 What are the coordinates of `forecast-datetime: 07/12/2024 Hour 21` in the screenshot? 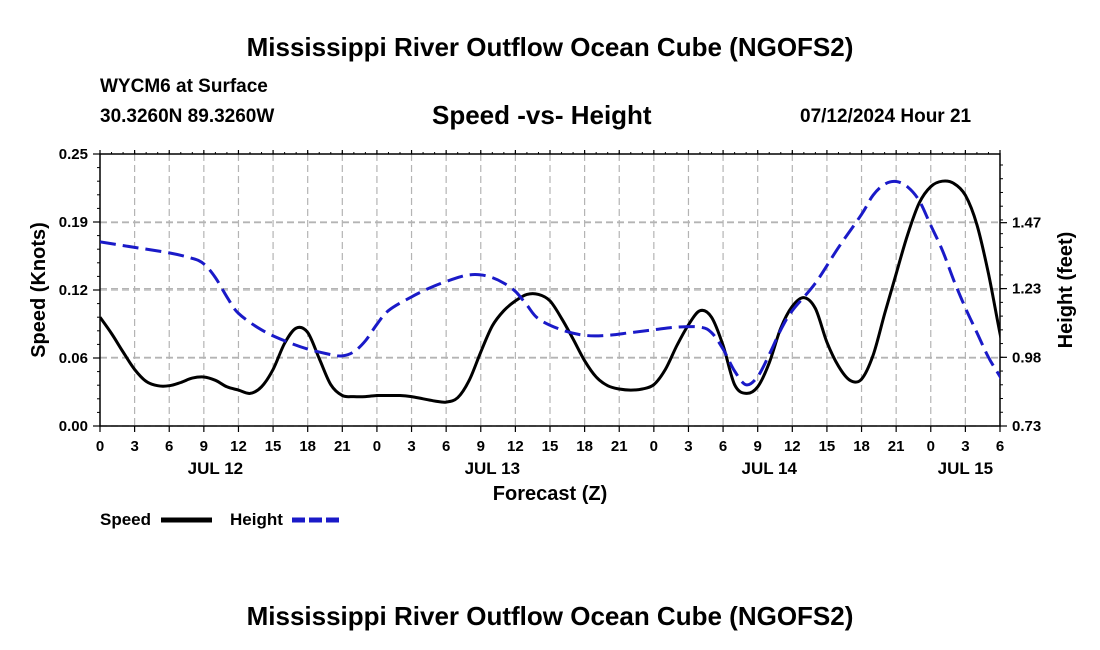 It's located at (886, 116).